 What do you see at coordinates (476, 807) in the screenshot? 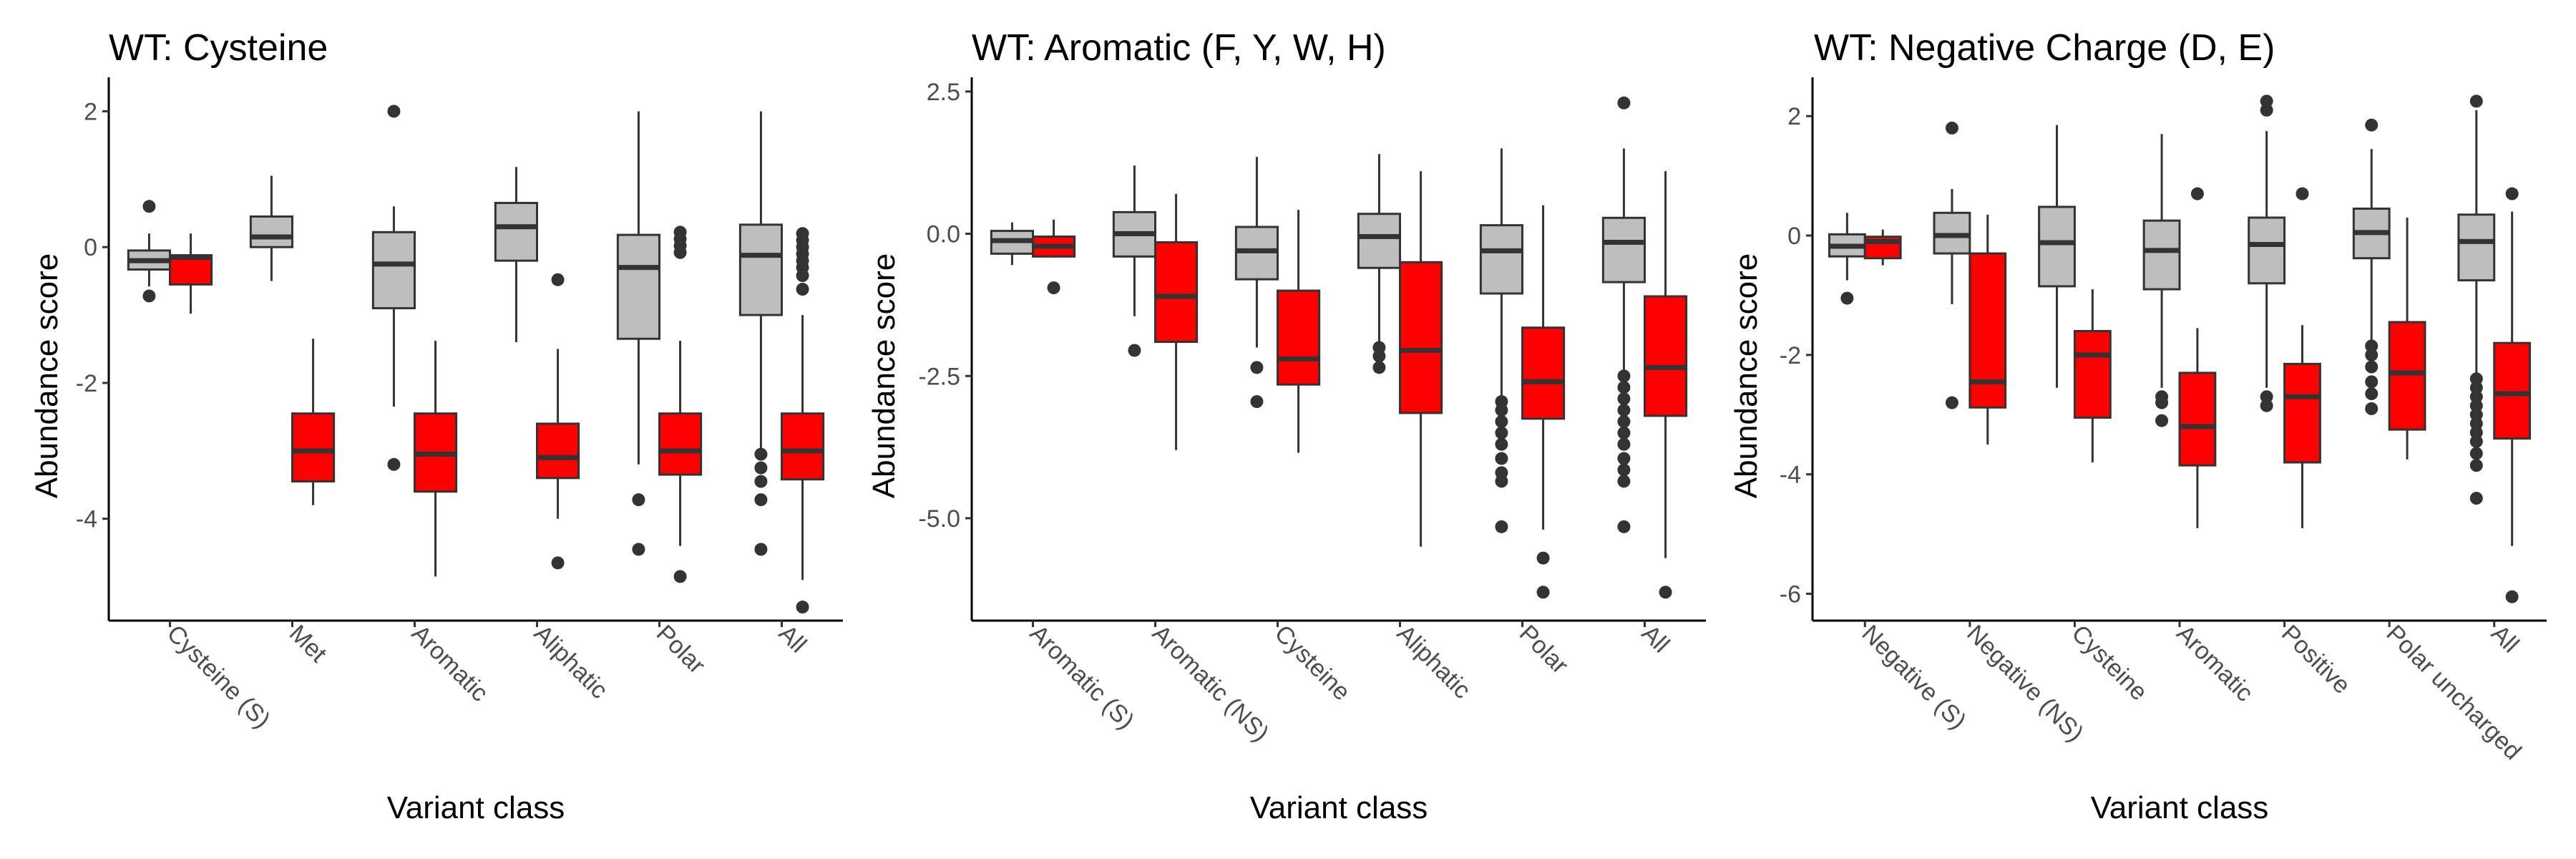
I see `x-axis-title: Variant class` at bounding box center [476, 807].